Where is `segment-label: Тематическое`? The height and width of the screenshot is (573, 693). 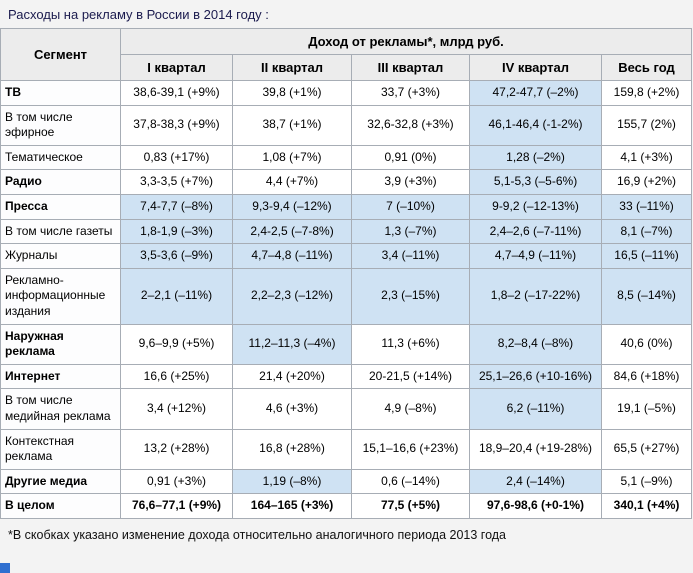
segment-label: Тематическое is located at coordinates (60, 157).